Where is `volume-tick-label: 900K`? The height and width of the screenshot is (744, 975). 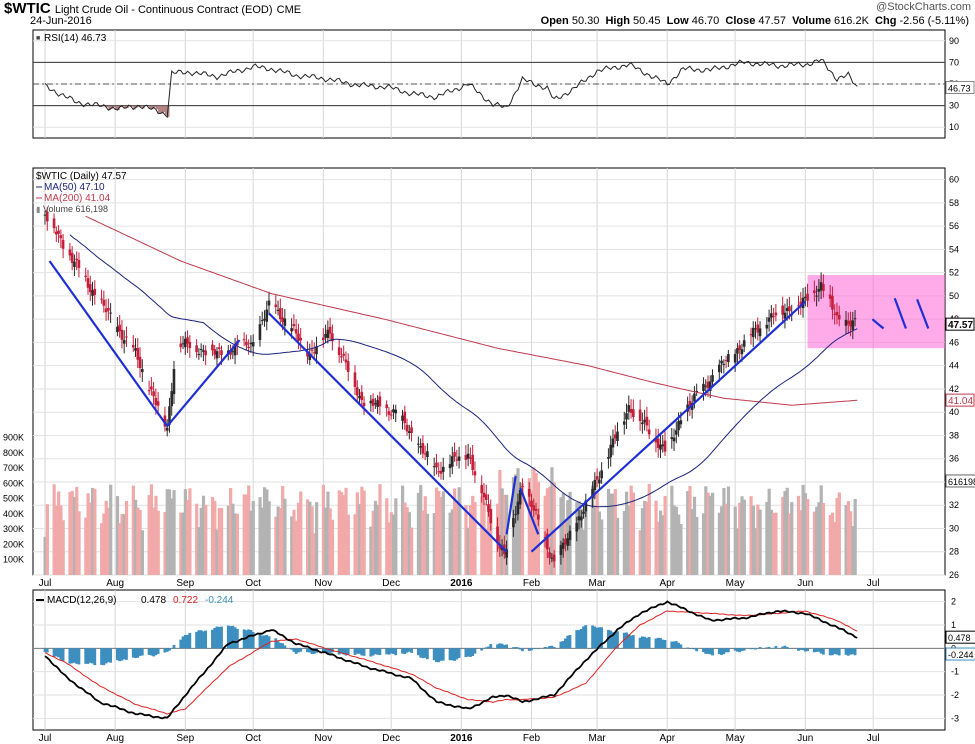 volume-tick-label: 900K is located at coordinates (13, 438).